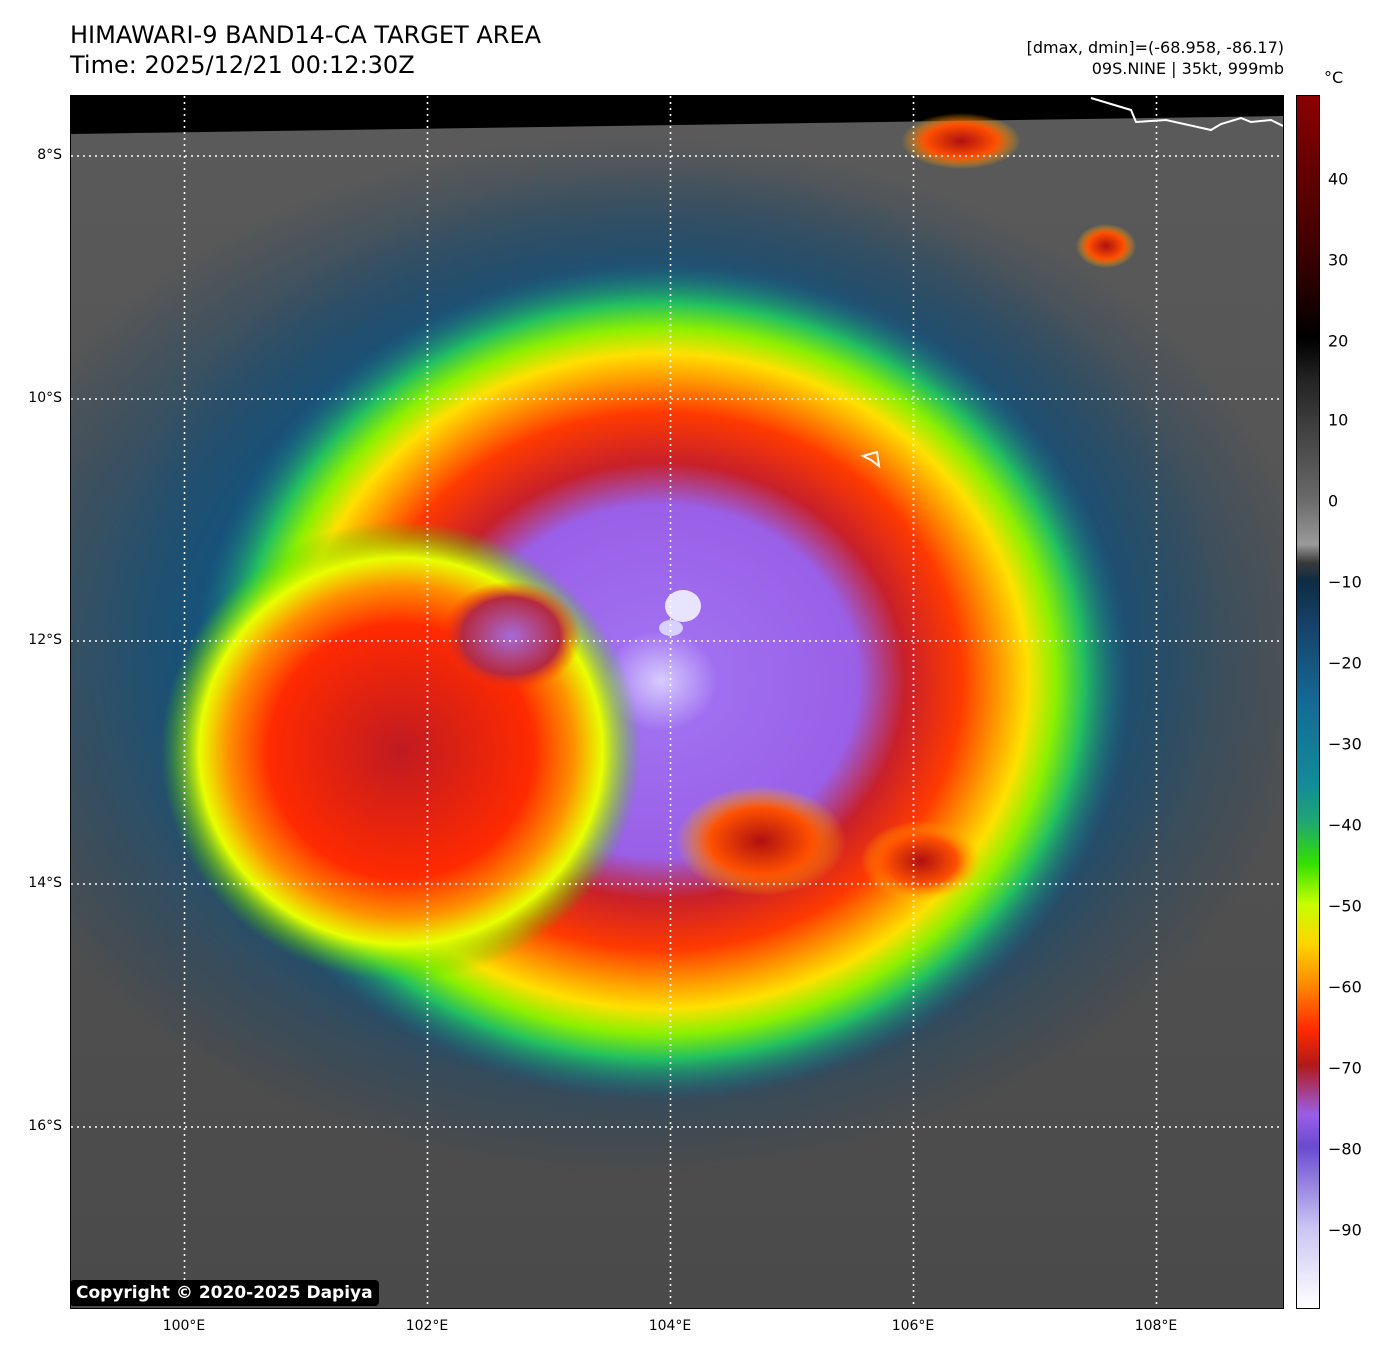 The image size is (1388, 1359). I want to click on colorbar-tick: −30, so click(1345, 744).